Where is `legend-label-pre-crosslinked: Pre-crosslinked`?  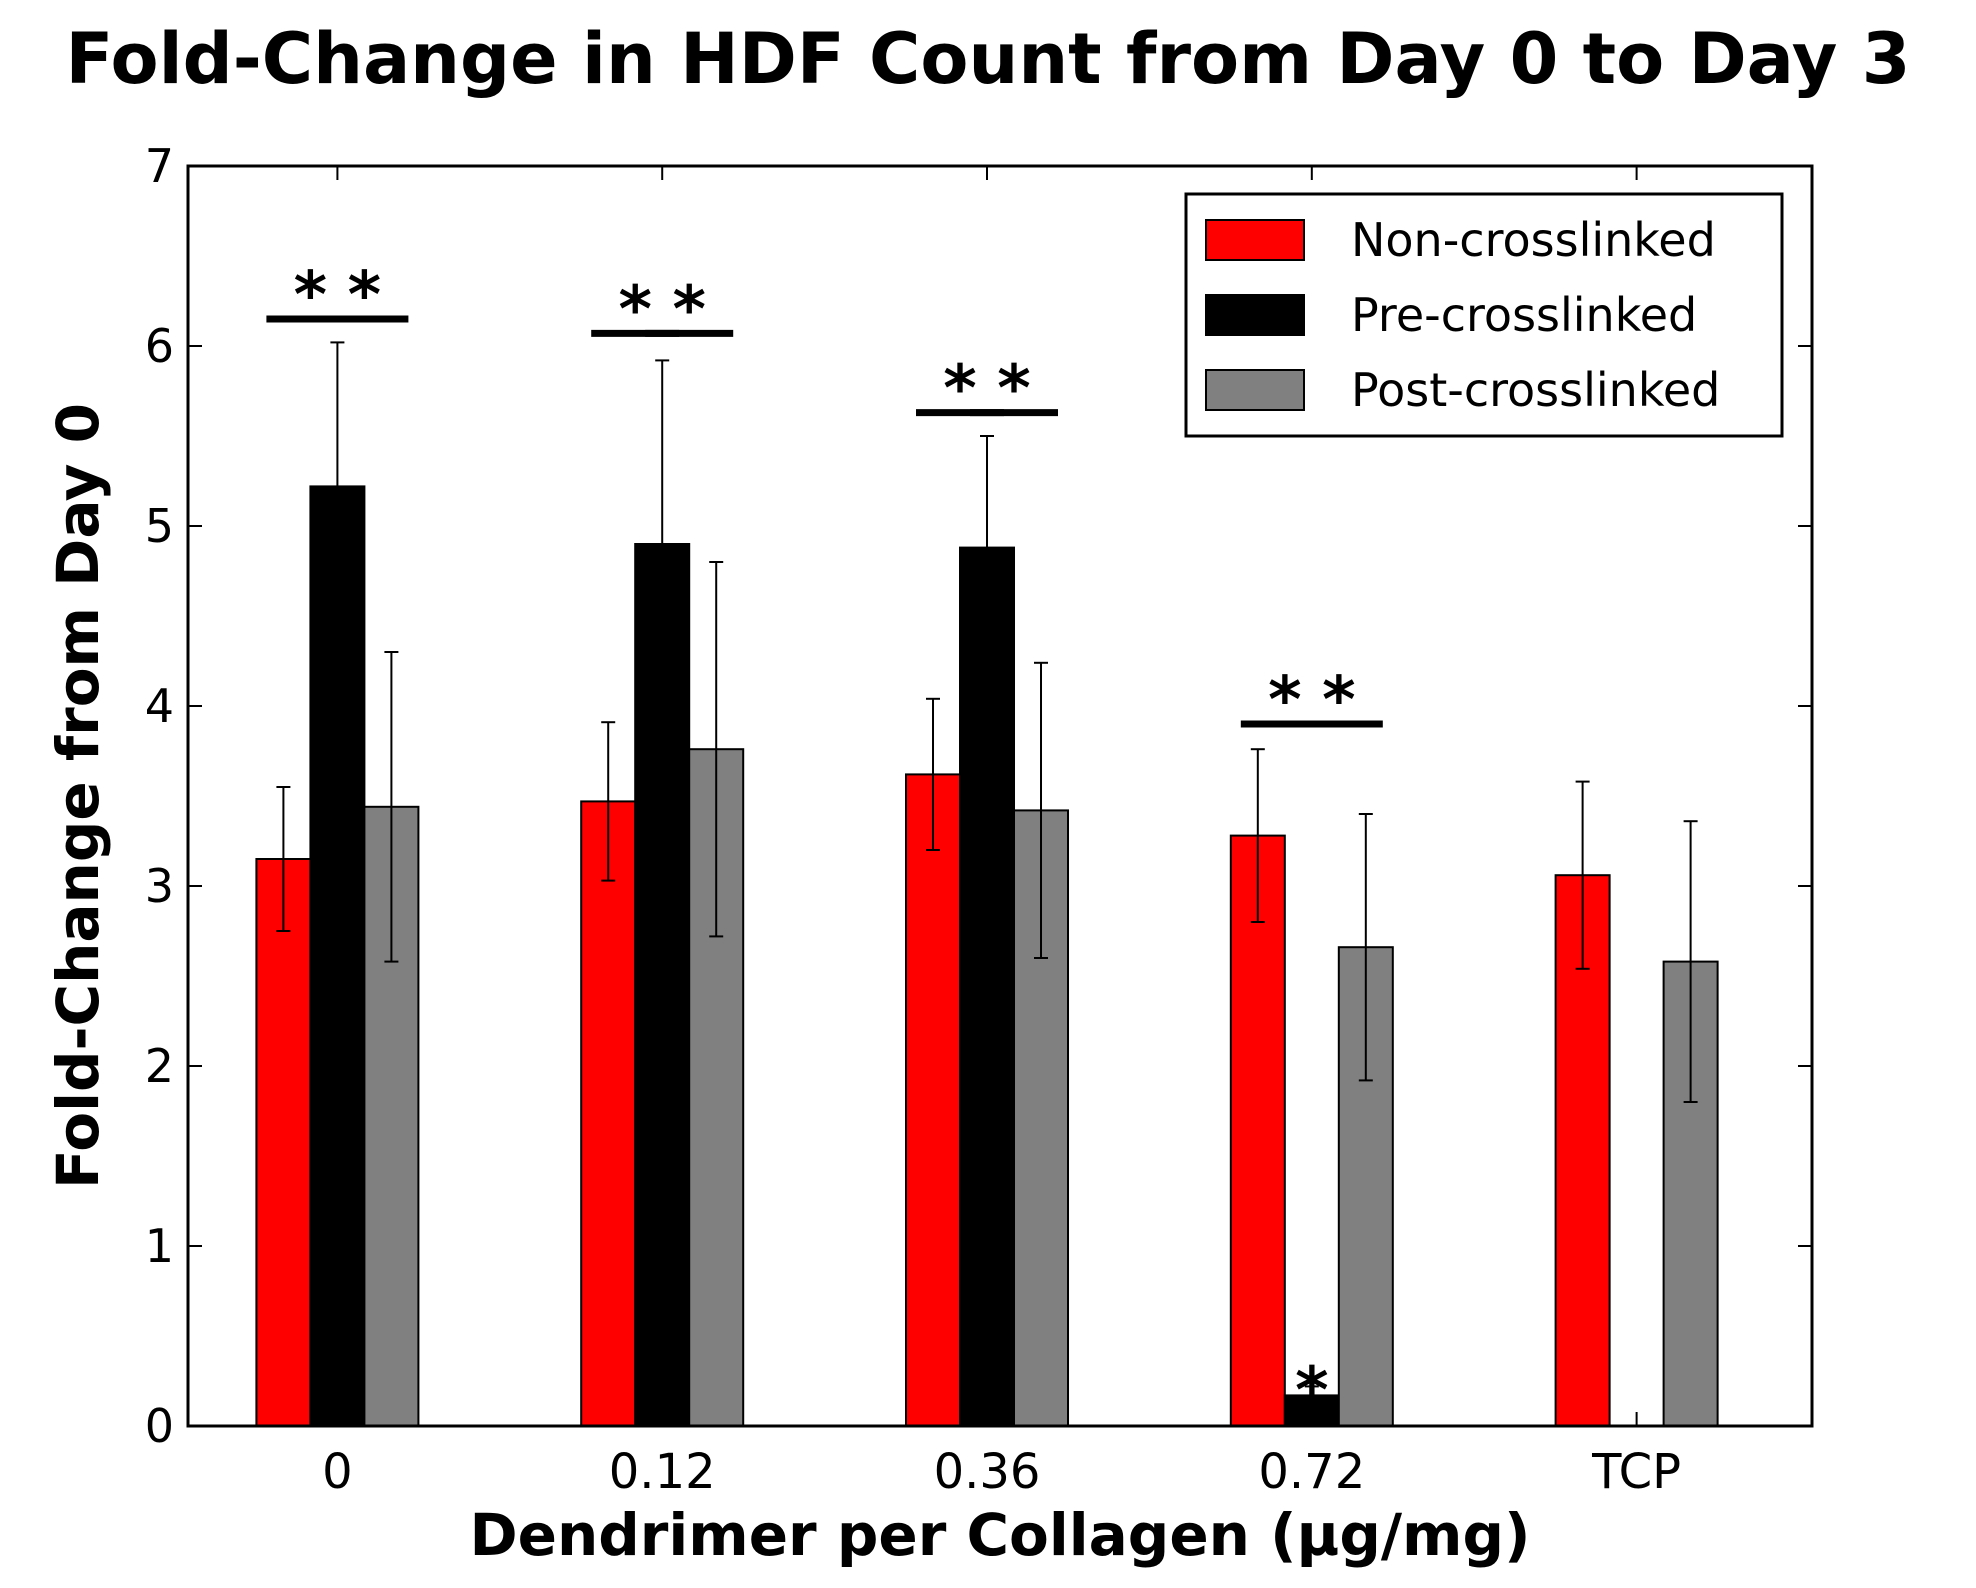 legend-label-pre-crosslinked: Pre-crosslinked is located at coordinates (1524, 315).